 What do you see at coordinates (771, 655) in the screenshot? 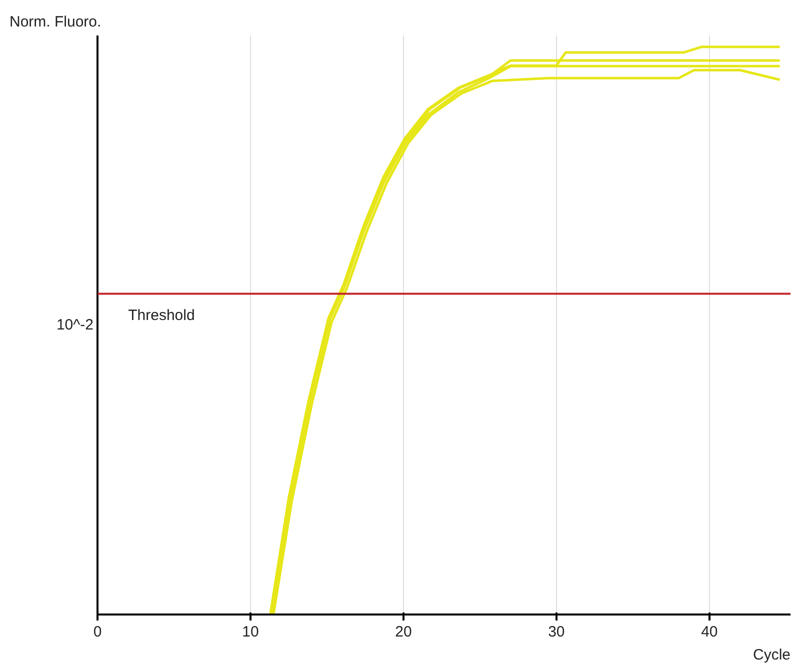
I see `x-axis-title: Cycle` at bounding box center [771, 655].